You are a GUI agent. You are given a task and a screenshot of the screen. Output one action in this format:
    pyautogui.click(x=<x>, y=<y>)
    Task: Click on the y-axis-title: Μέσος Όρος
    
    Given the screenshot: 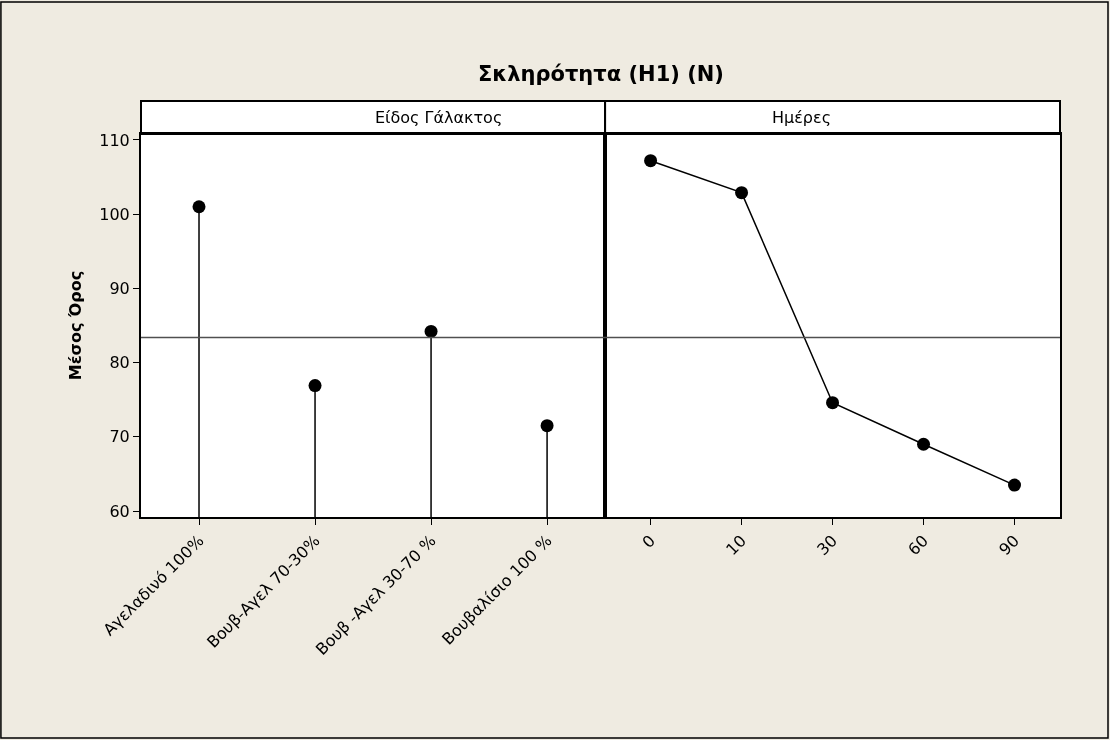 What is the action you would take?
    pyautogui.click(x=75, y=325)
    